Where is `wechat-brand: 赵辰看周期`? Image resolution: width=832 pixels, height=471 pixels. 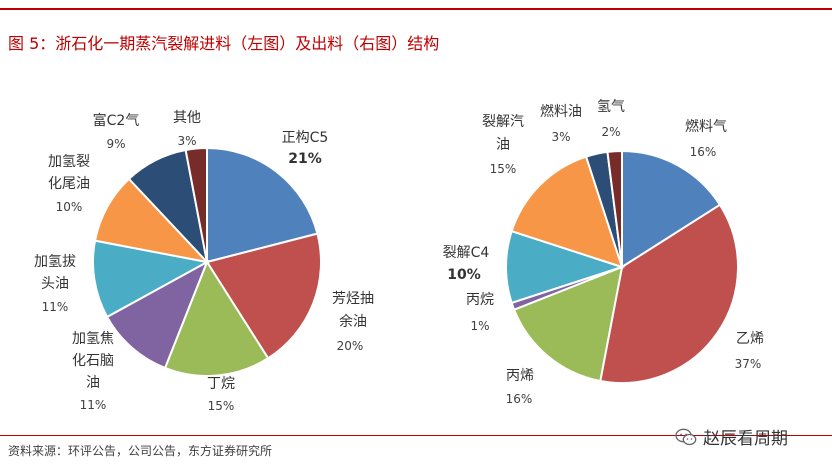
wechat-brand: 赵辰看周期 is located at coordinates (731, 436).